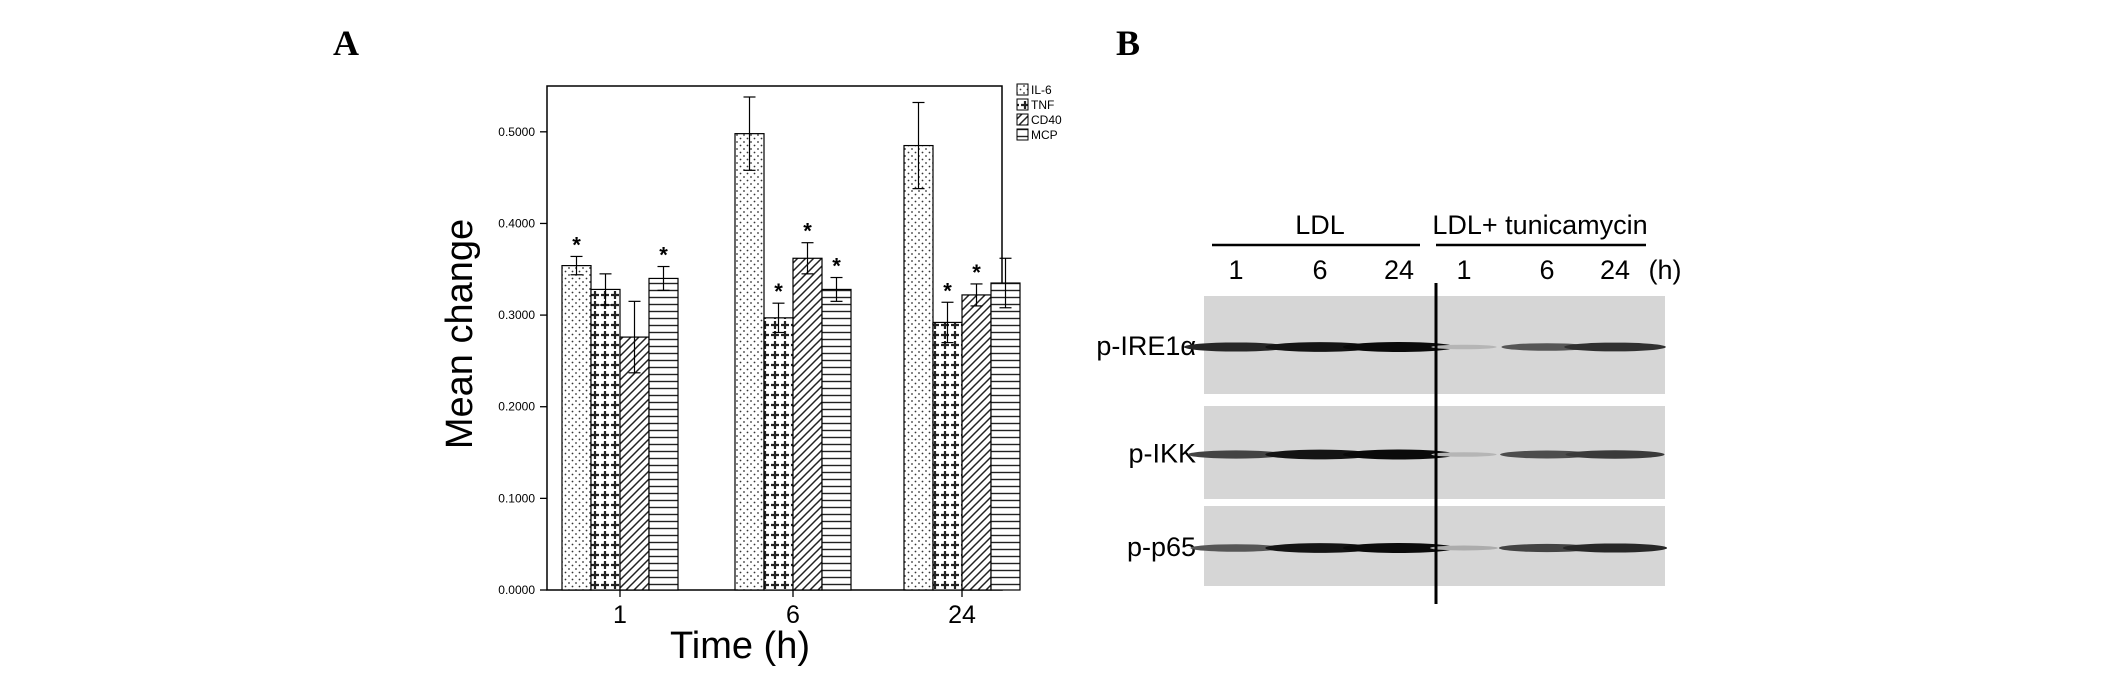 The image size is (2126, 678). Describe the element at coordinates (1162, 454) in the screenshot. I see `blot-row-label: p-IKK` at that location.